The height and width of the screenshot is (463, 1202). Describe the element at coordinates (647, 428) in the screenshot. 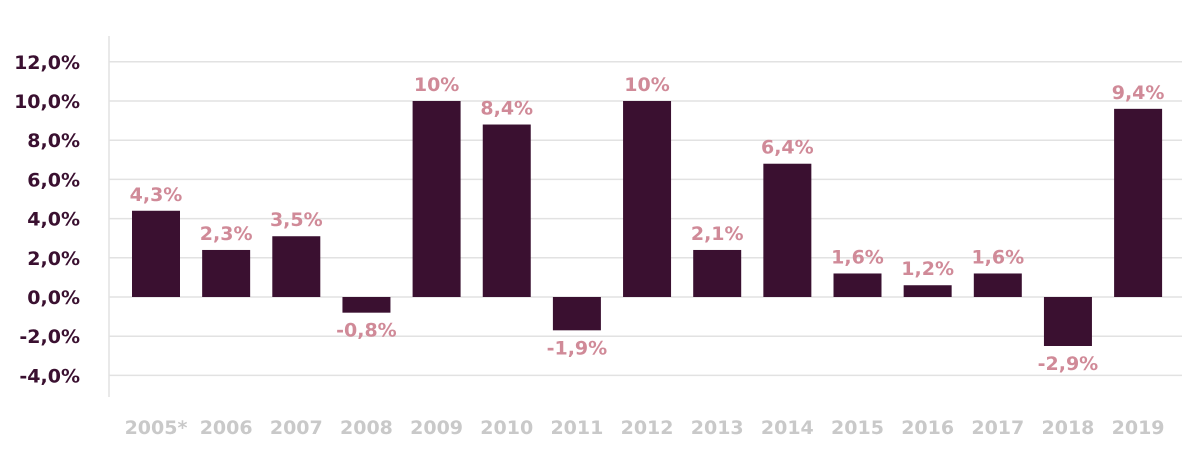

I see `x-tick-label: 2012` at that location.